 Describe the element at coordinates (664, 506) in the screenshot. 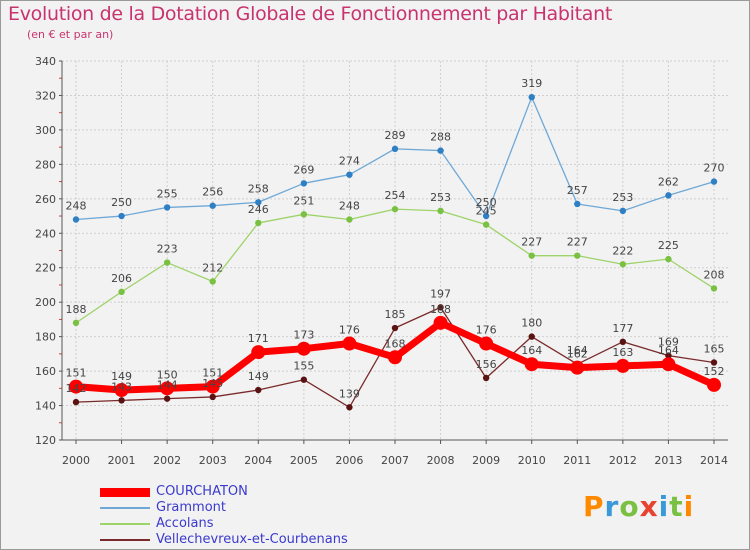

I see `logo-letter: i` at that location.